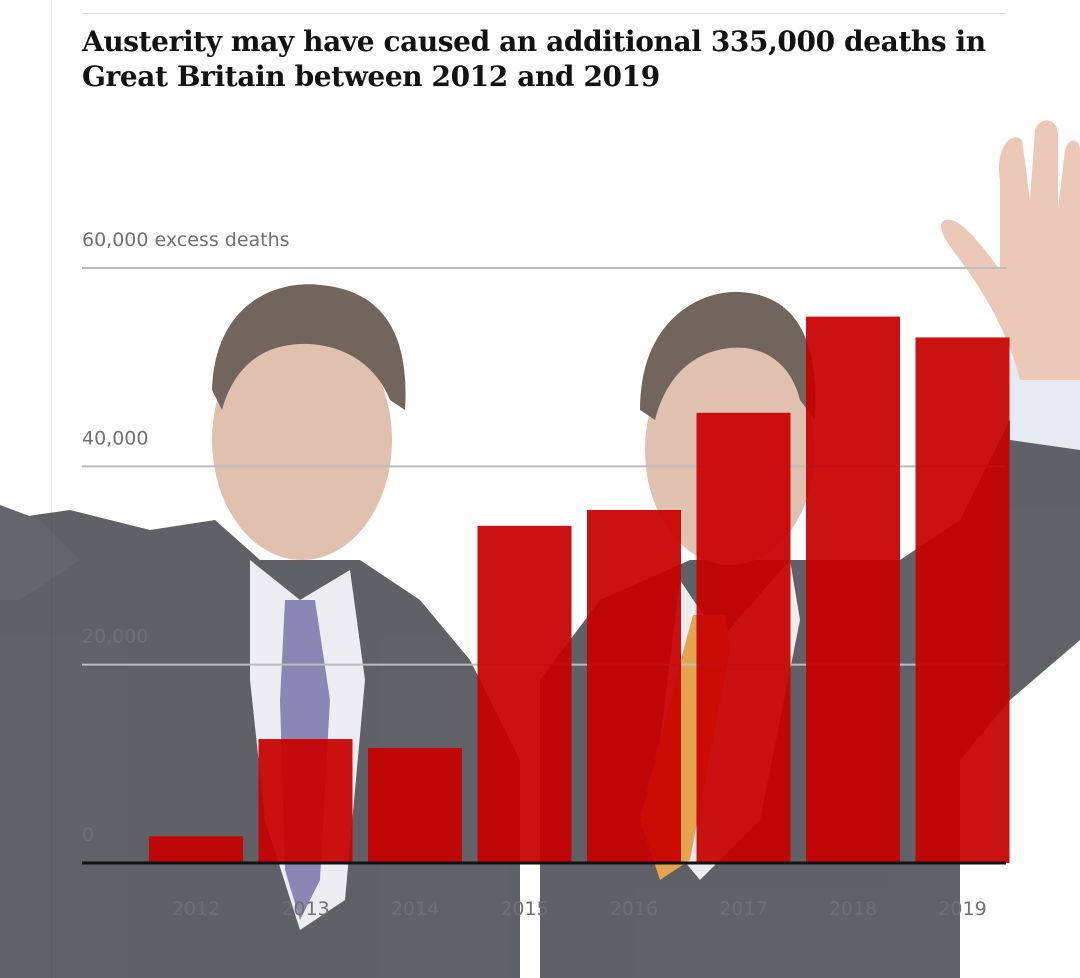 The height and width of the screenshot is (978, 1080). Describe the element at coordinates (51, 489) in the screenshot. I see `left-frame-line` at that location.